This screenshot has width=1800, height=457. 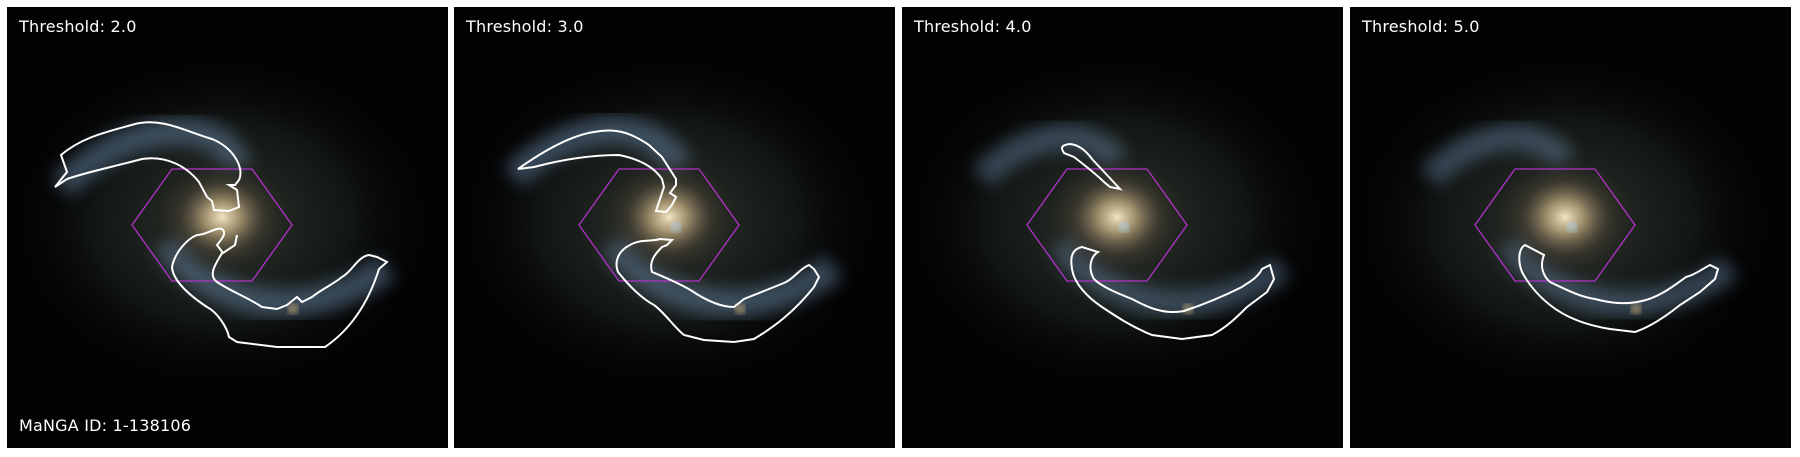 What do you see at coordinates (105, 425) in the screenshot?
I see `manga-id-label: MaNGA ID: 1-138106` at bounding box center [105, 425].